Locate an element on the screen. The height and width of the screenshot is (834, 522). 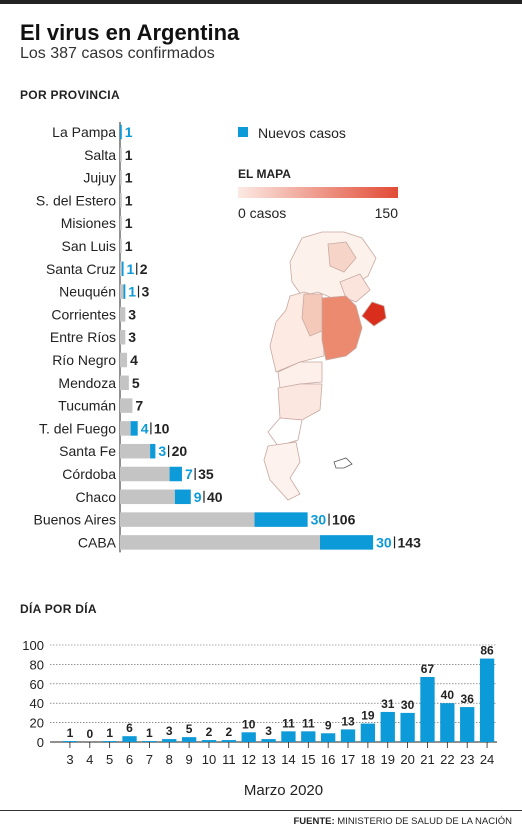
map-legend-max: 150 is located at coordinates (387, 213).